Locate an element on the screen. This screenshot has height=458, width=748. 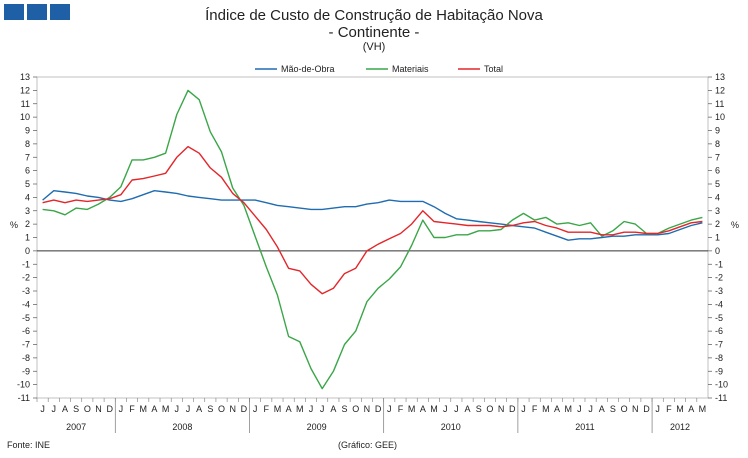
y-tick-label: 4 is located at coordinates (27, 197).